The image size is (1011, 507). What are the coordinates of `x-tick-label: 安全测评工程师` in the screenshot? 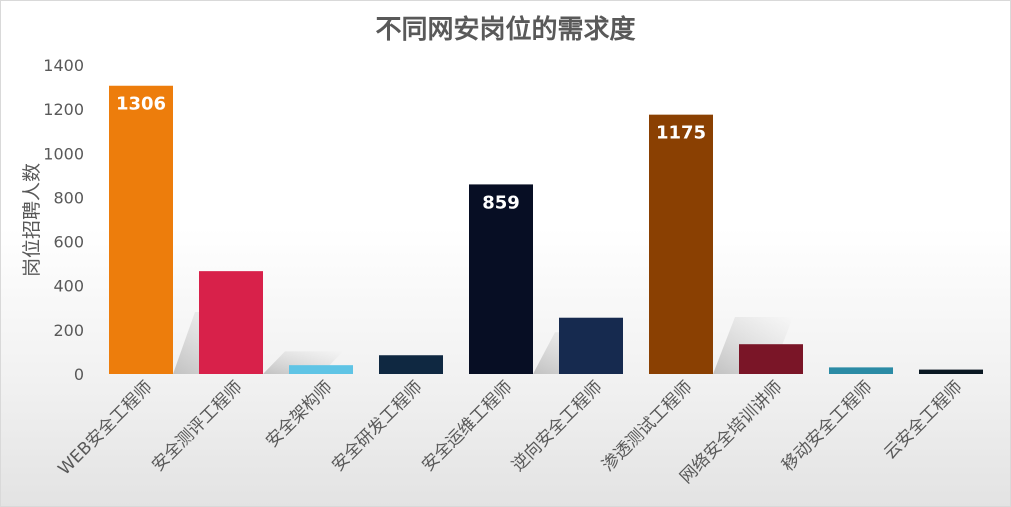 It's located at (197, 426).